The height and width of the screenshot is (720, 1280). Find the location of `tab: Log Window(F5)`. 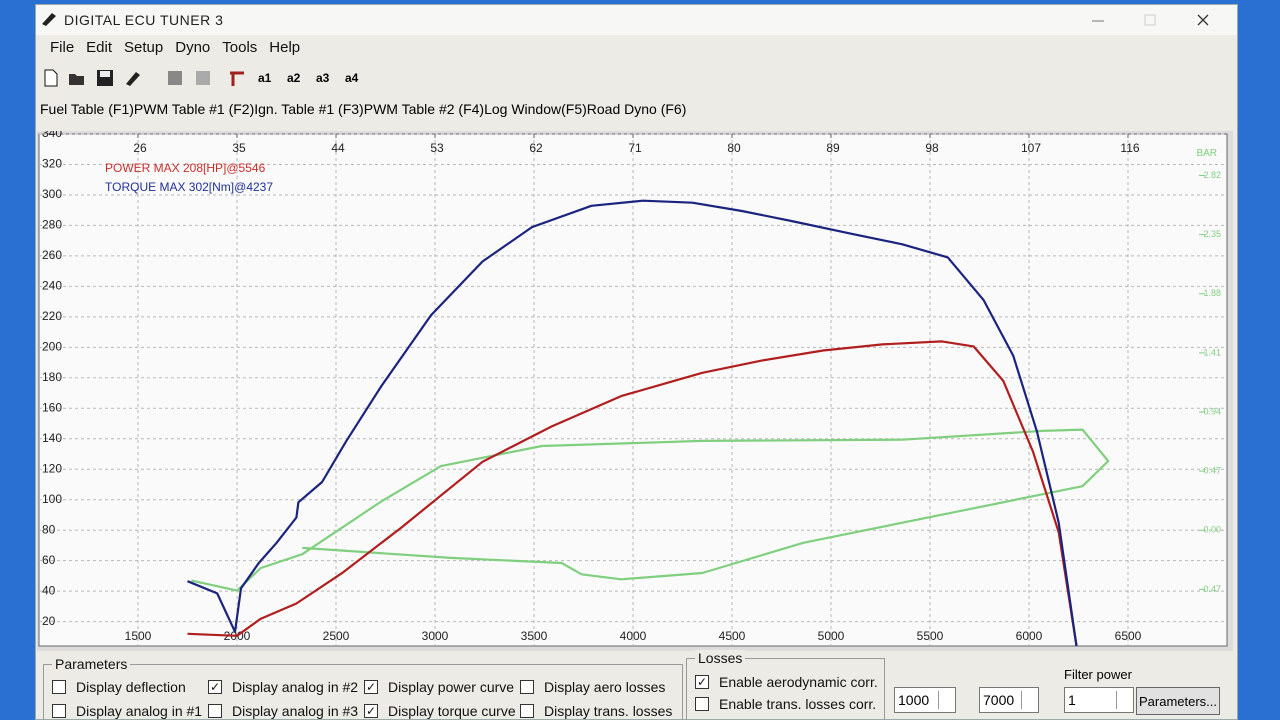

tab: Log Window(F5) is located at coordinates (535, 116).